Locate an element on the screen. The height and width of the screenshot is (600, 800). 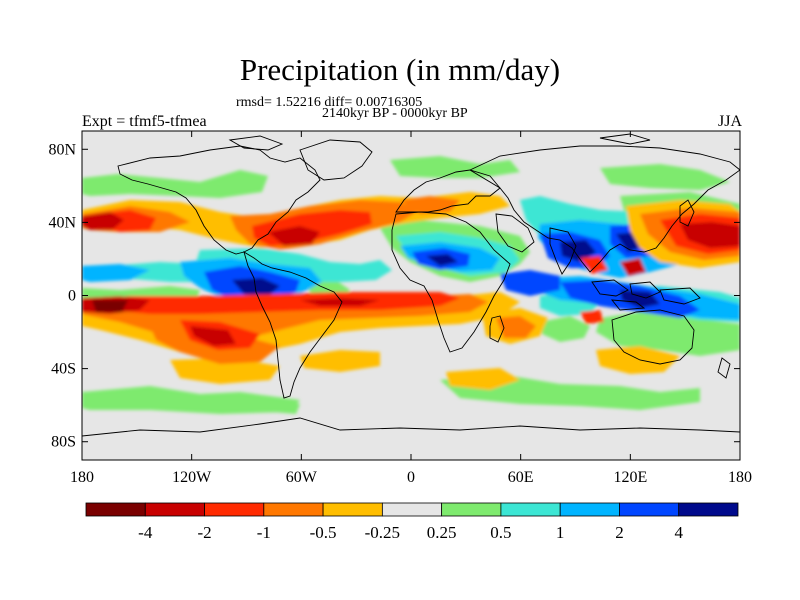
x-tick-label: 120W is located at coordinates (192, 477).